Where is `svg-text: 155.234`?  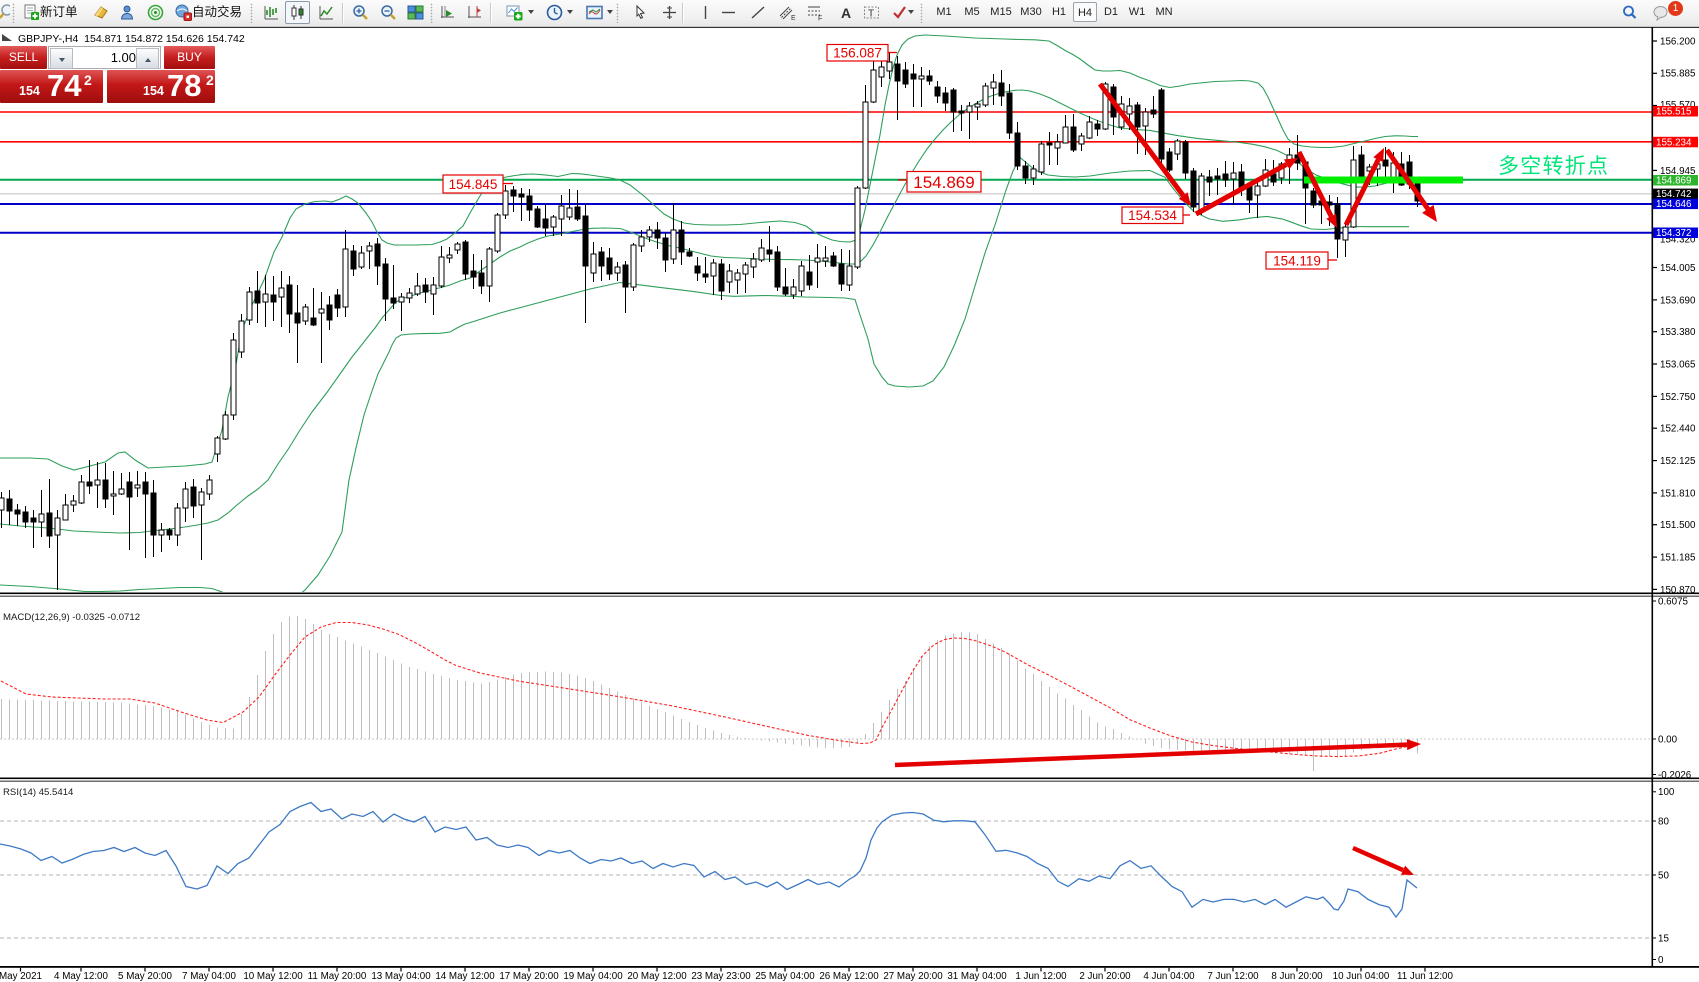
svg-text: 155.234 is located at coordinates (1674, 142).